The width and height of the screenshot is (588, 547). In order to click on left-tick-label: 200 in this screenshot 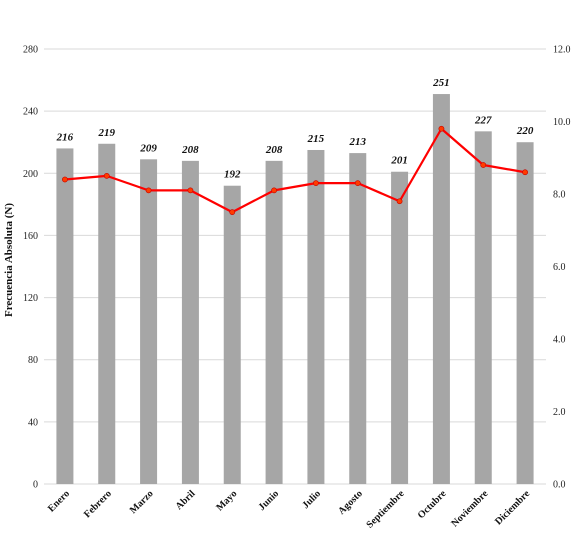, I will do `click(30, 174)`.